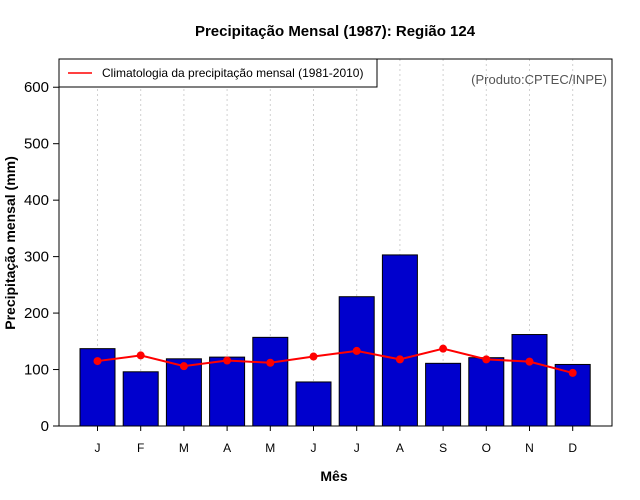  I want to click on x-tick-label: S, so click(443, 448).